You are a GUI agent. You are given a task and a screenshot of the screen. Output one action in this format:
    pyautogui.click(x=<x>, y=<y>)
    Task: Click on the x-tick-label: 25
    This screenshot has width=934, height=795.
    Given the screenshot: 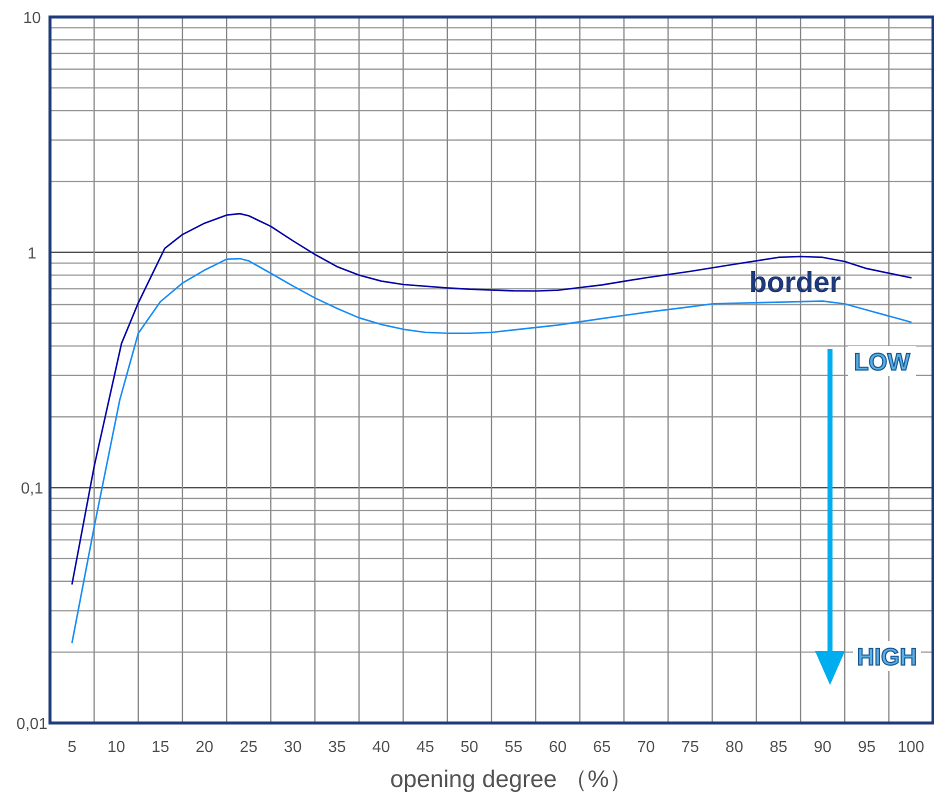 What is the action you would take?
    pyautogui.click(x=249, y=747)
    